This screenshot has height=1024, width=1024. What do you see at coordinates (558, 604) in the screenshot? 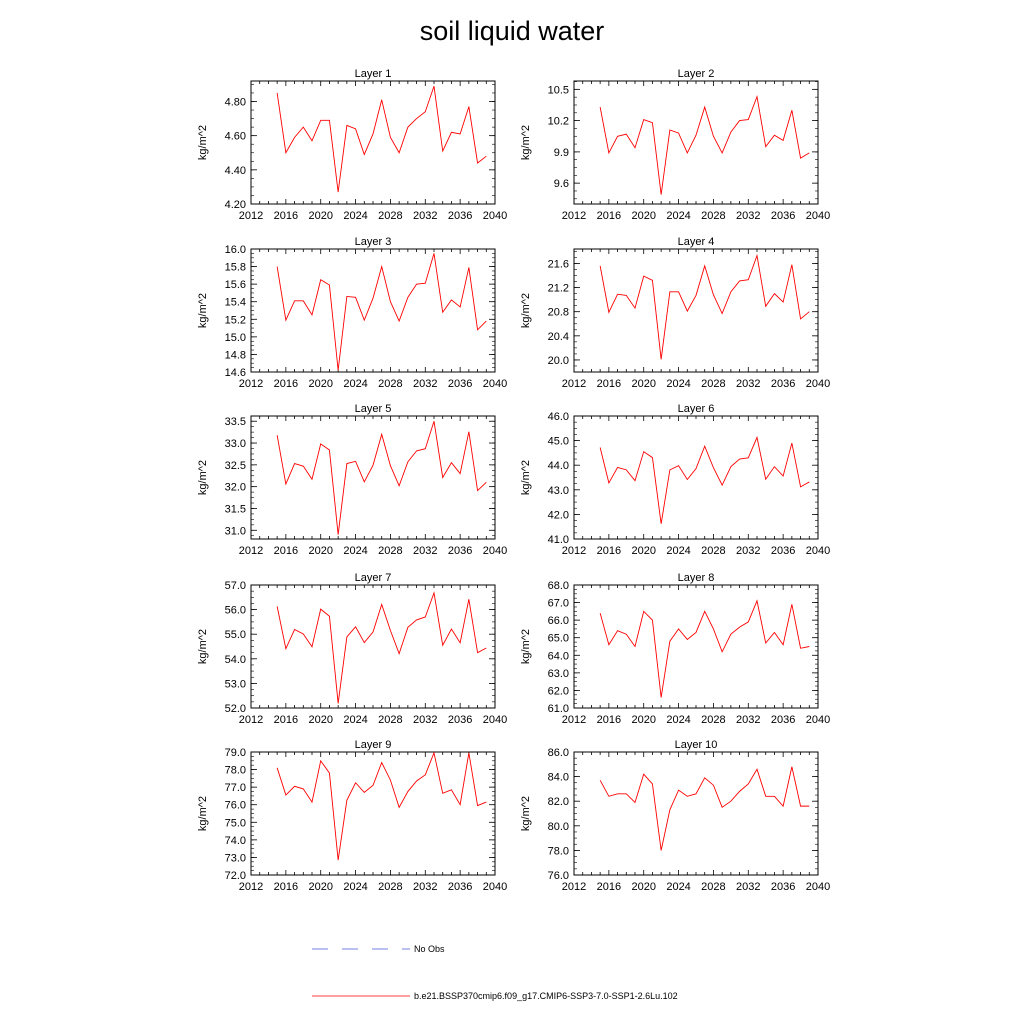
I see `y-tick-label: 67.0` at bounding box center [558, 604].